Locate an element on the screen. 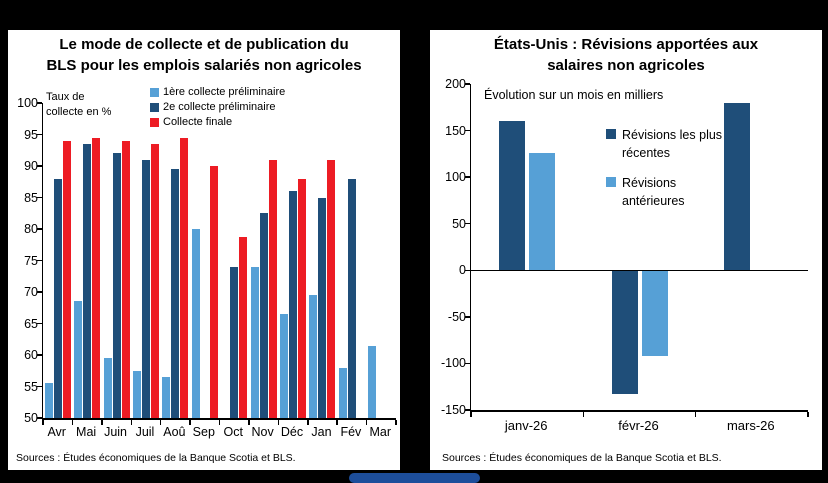  y-tick-label: 0 is located at coordinates (462, 270).